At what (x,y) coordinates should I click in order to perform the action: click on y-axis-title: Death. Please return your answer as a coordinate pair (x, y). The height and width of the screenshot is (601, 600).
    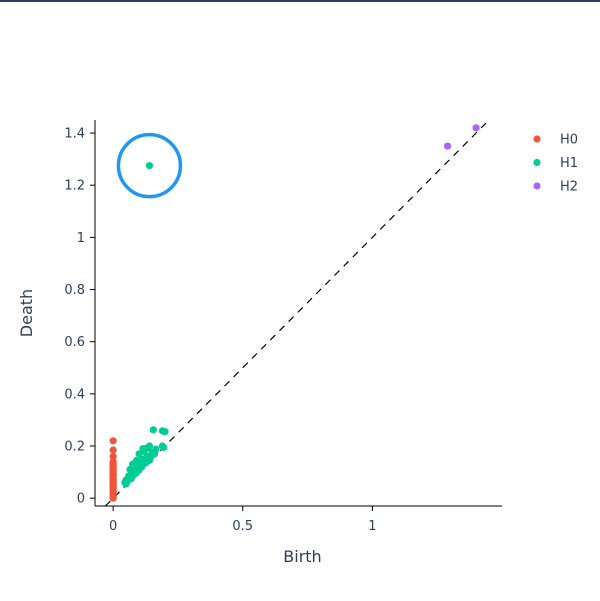
    Looking at the image, I should click on (26, 313).